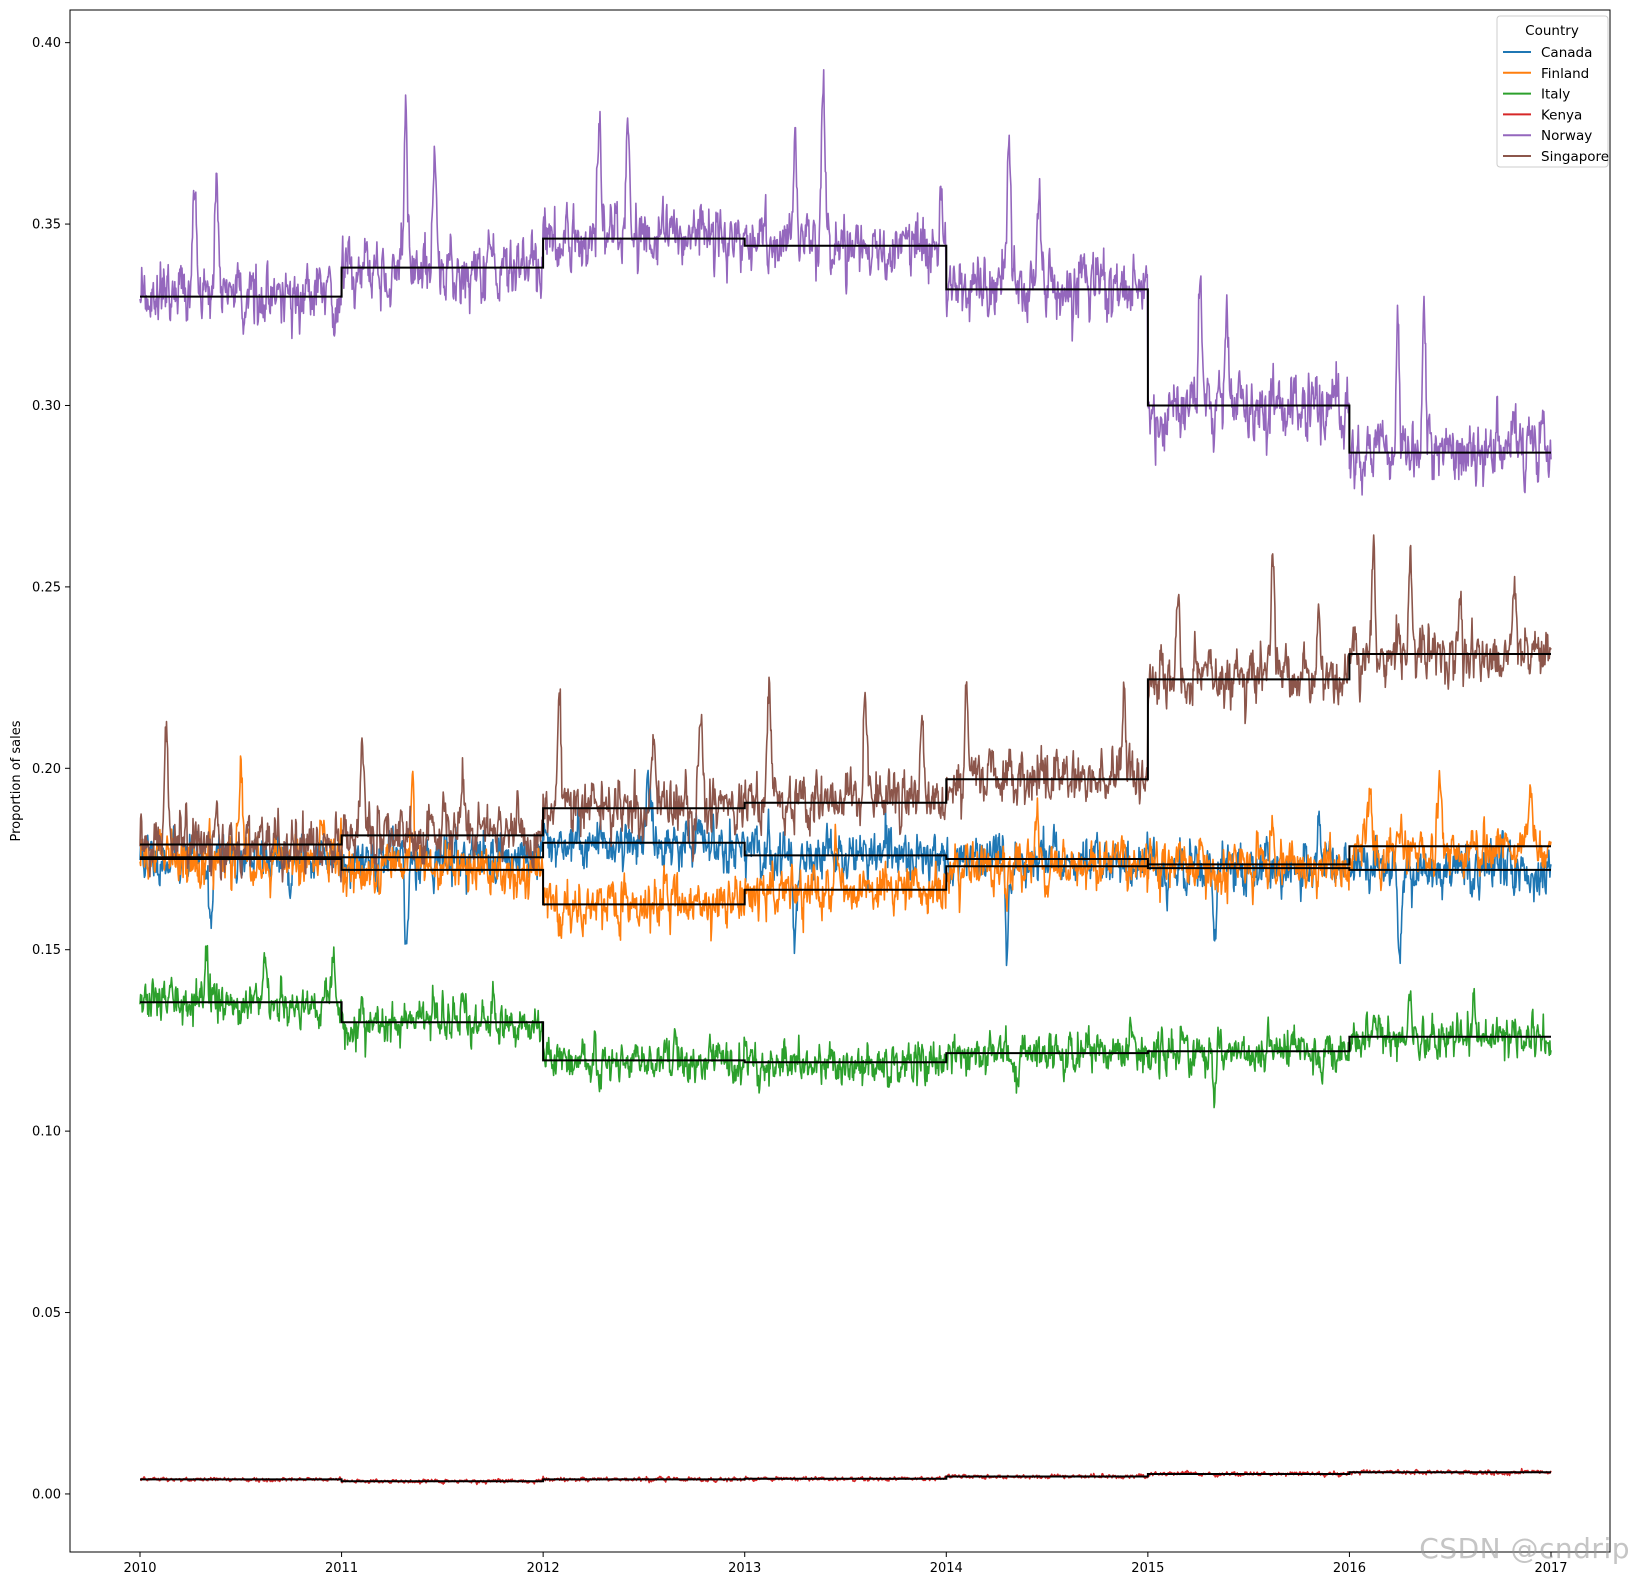 The width and height of the screenshot is (1630, 1587). I want to click on y-tick-label: 0.20, so click(46, 769).